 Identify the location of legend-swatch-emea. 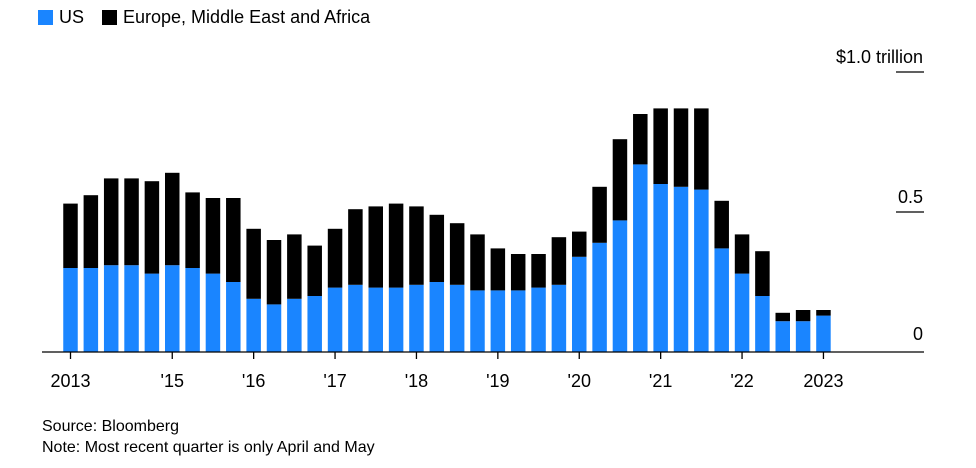
(110, 17).